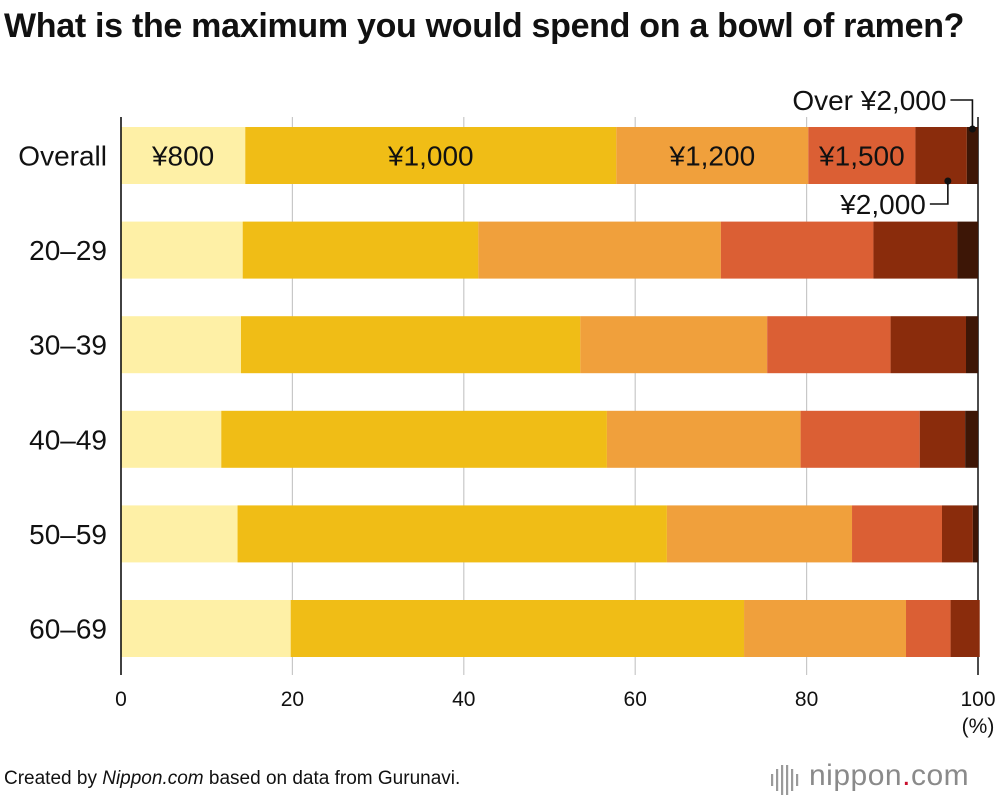  What do you see at coordinates (68, 629) in the screenshot?
I see `category-label: 60–69` at bounding box center [68, 629].